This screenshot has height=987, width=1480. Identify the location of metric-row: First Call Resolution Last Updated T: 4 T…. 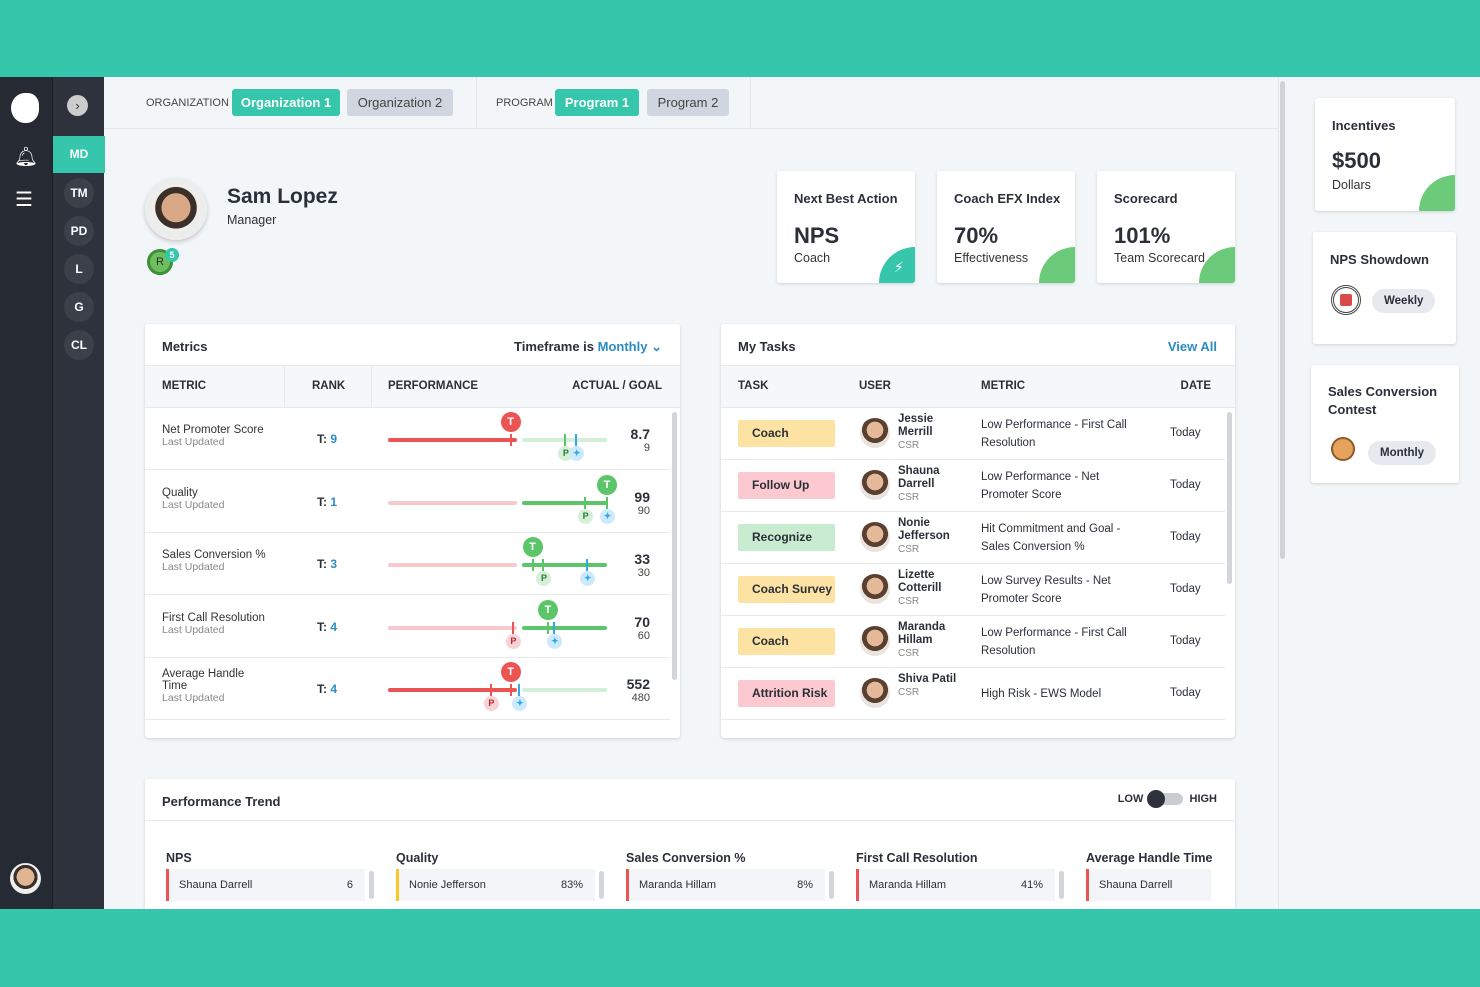
(407, 627).